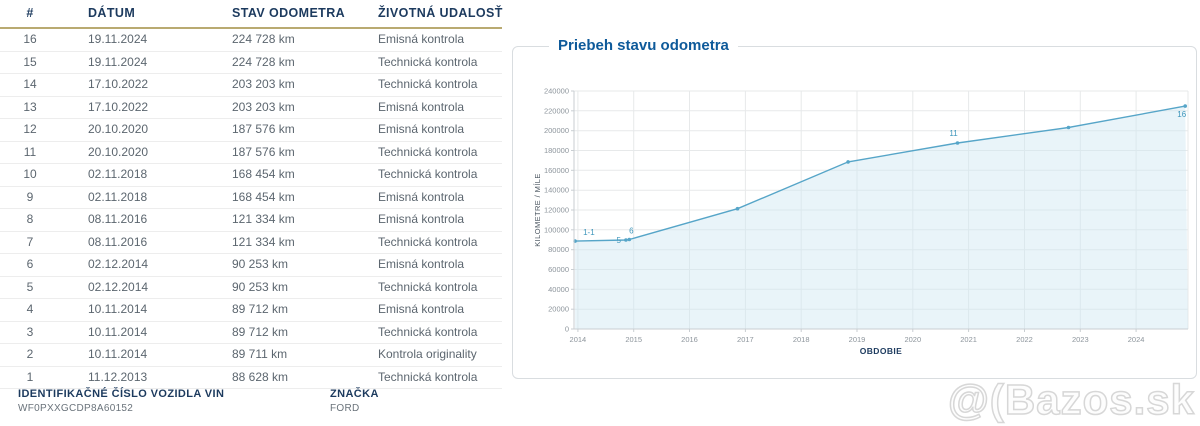 This screenshot has width=1200, height=426. I want to click on cell-date: 08.11.2016, so click(118, 241).